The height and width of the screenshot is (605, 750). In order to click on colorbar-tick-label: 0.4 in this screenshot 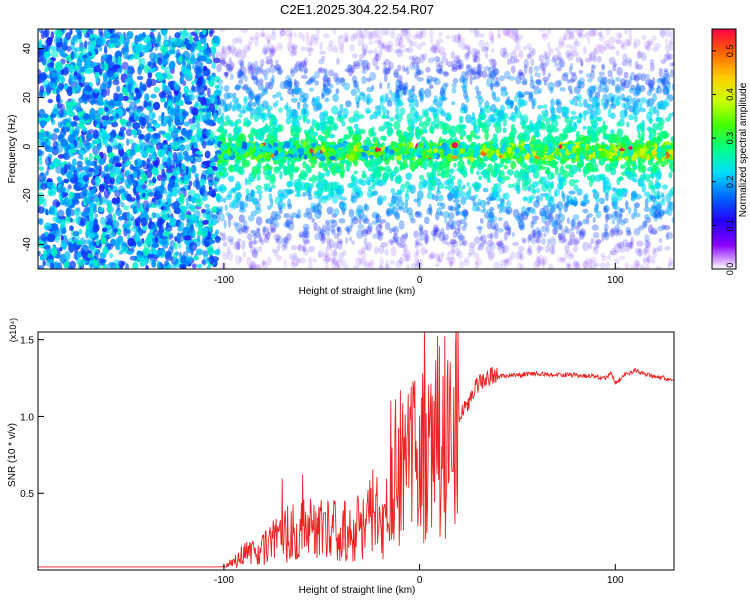, I will do `click(730, 94)`.